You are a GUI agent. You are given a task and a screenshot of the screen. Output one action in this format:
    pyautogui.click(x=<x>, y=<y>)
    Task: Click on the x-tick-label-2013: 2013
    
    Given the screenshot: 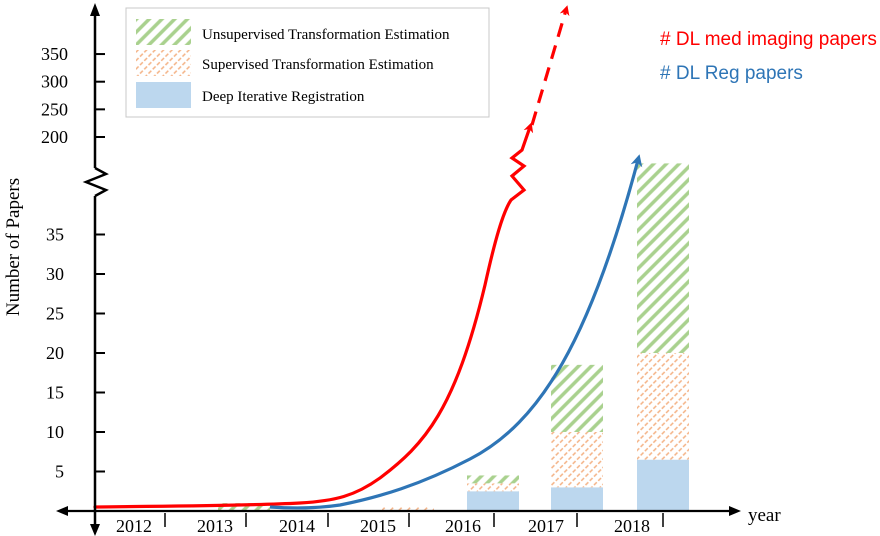 What is the action you would take?
    pyautogui.click(x=215, y=526)
    